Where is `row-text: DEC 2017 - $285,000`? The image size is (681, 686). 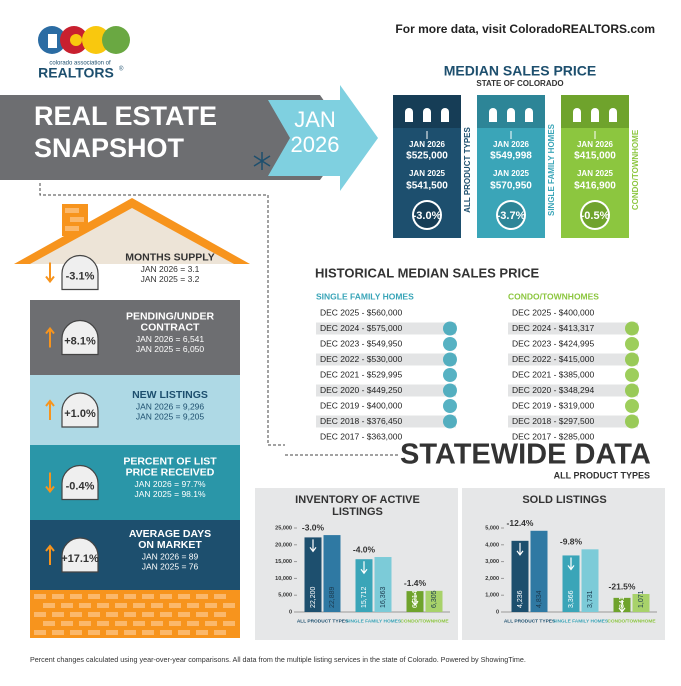 row-text: DEC 2017 - $285,000 is located at coordinates (553, 436).